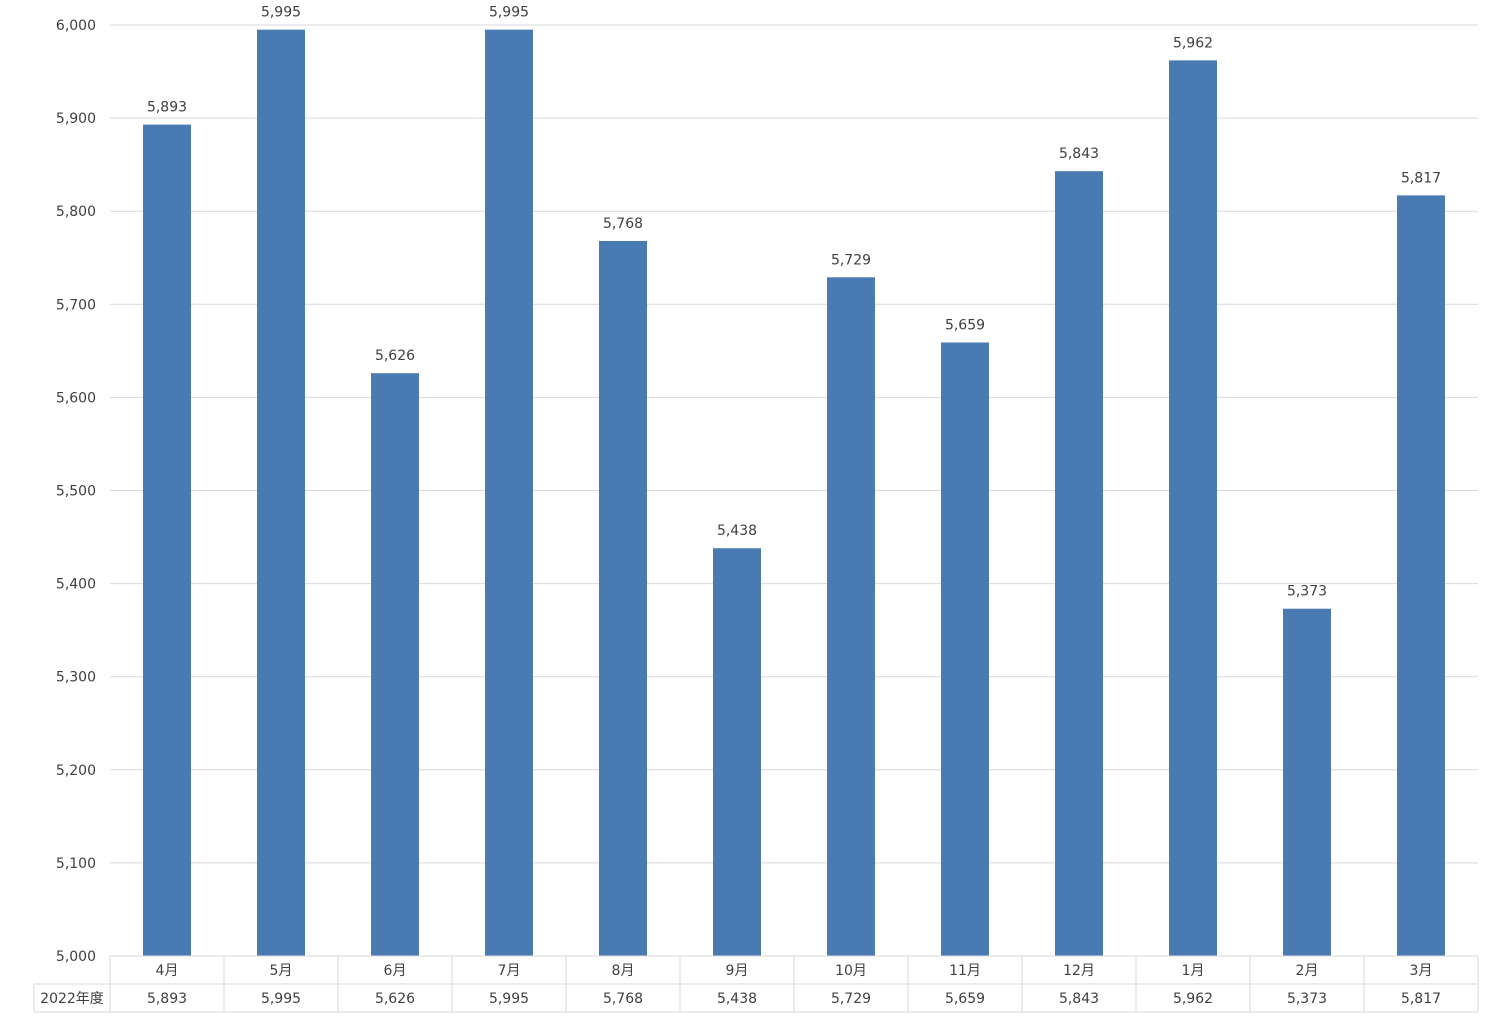  What do you see at coordinates (1307, 971) in the screenshot?
I see `x-tick-label: 2月` at bounding box center [1307, 971].